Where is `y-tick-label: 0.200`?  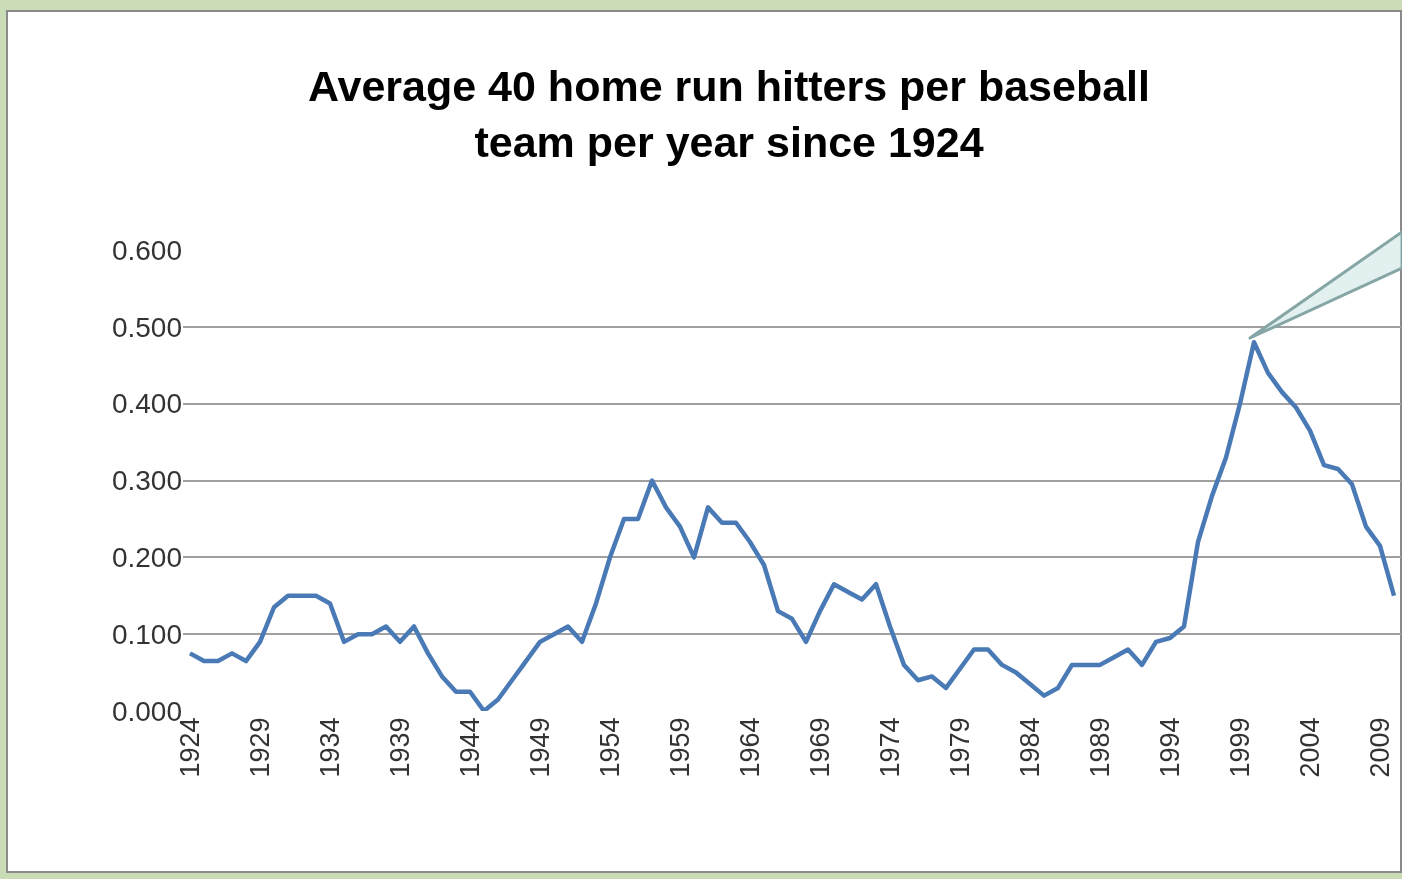 y-tick-label: 0.200 is located at coordinates (146, 558).